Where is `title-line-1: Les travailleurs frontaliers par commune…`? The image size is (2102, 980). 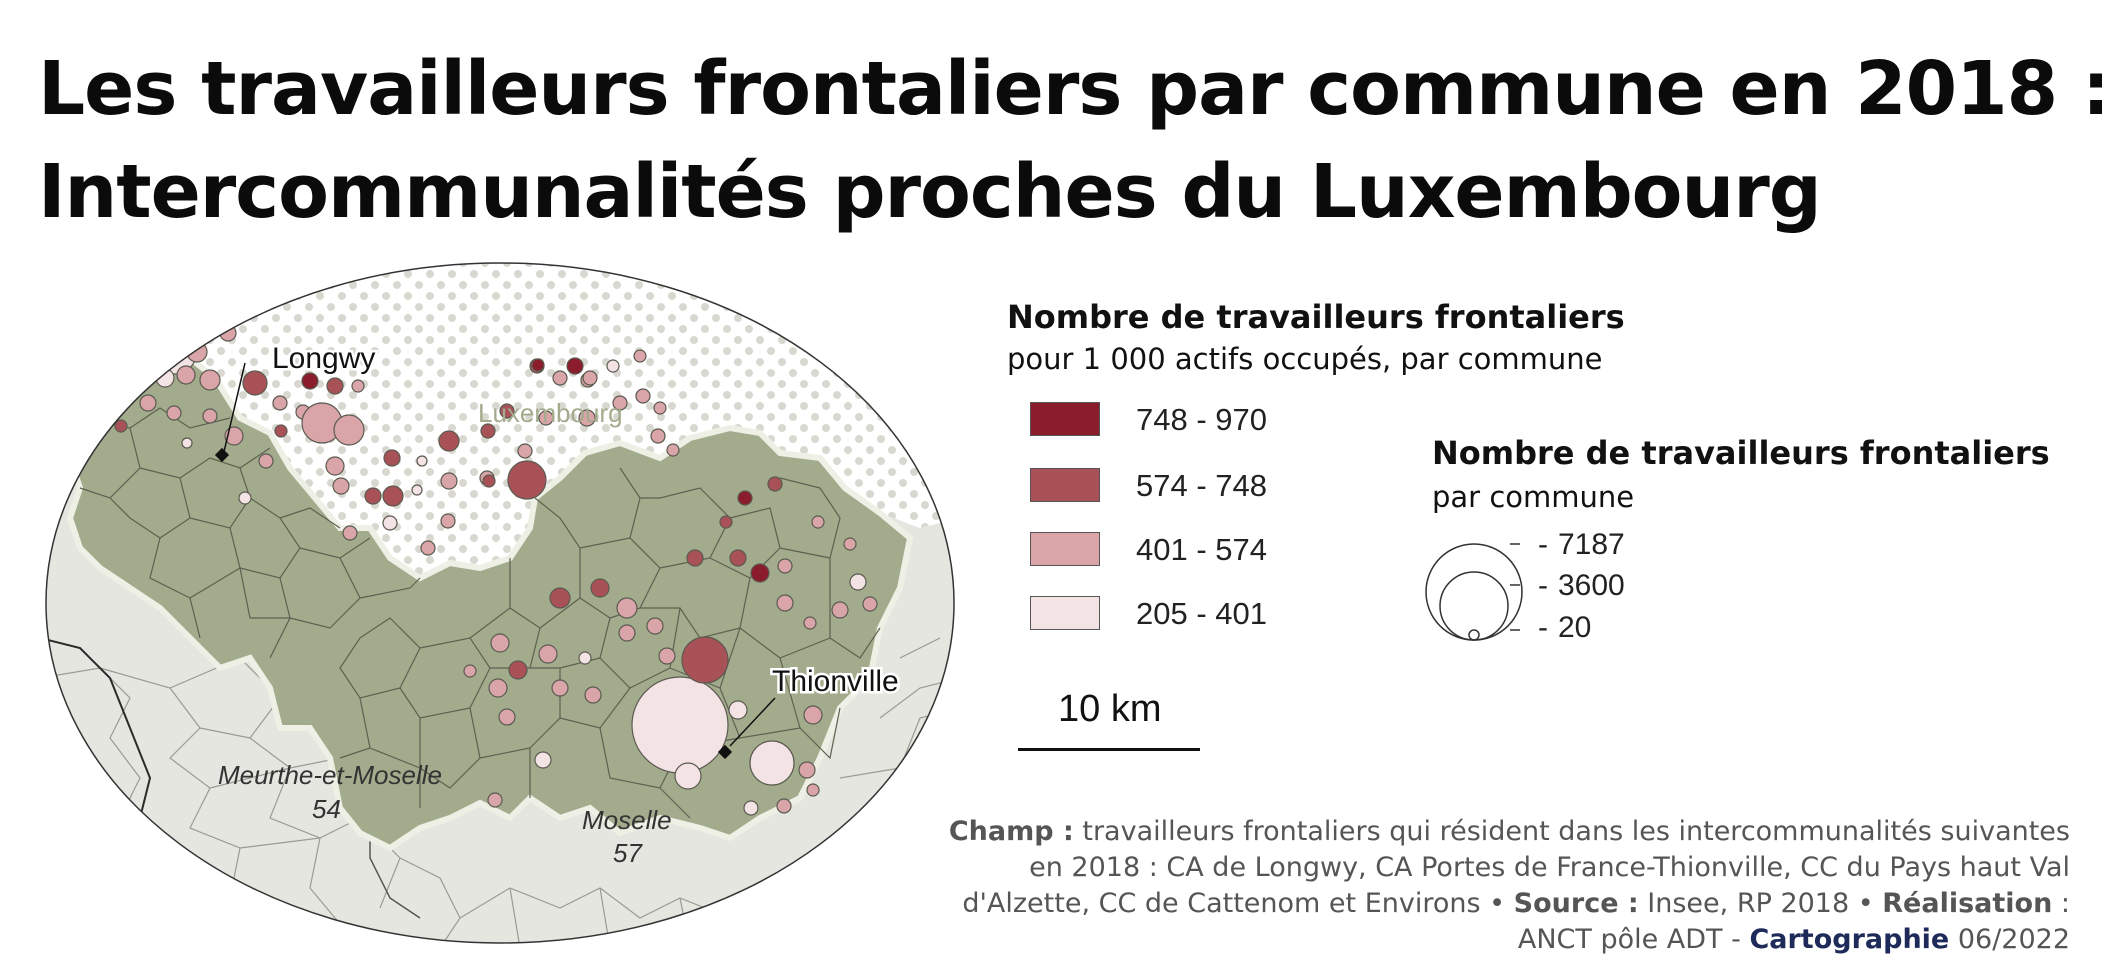
title-line-1: Les travailleurs frontaliers par commune… is located at coordinates (1070, 89).